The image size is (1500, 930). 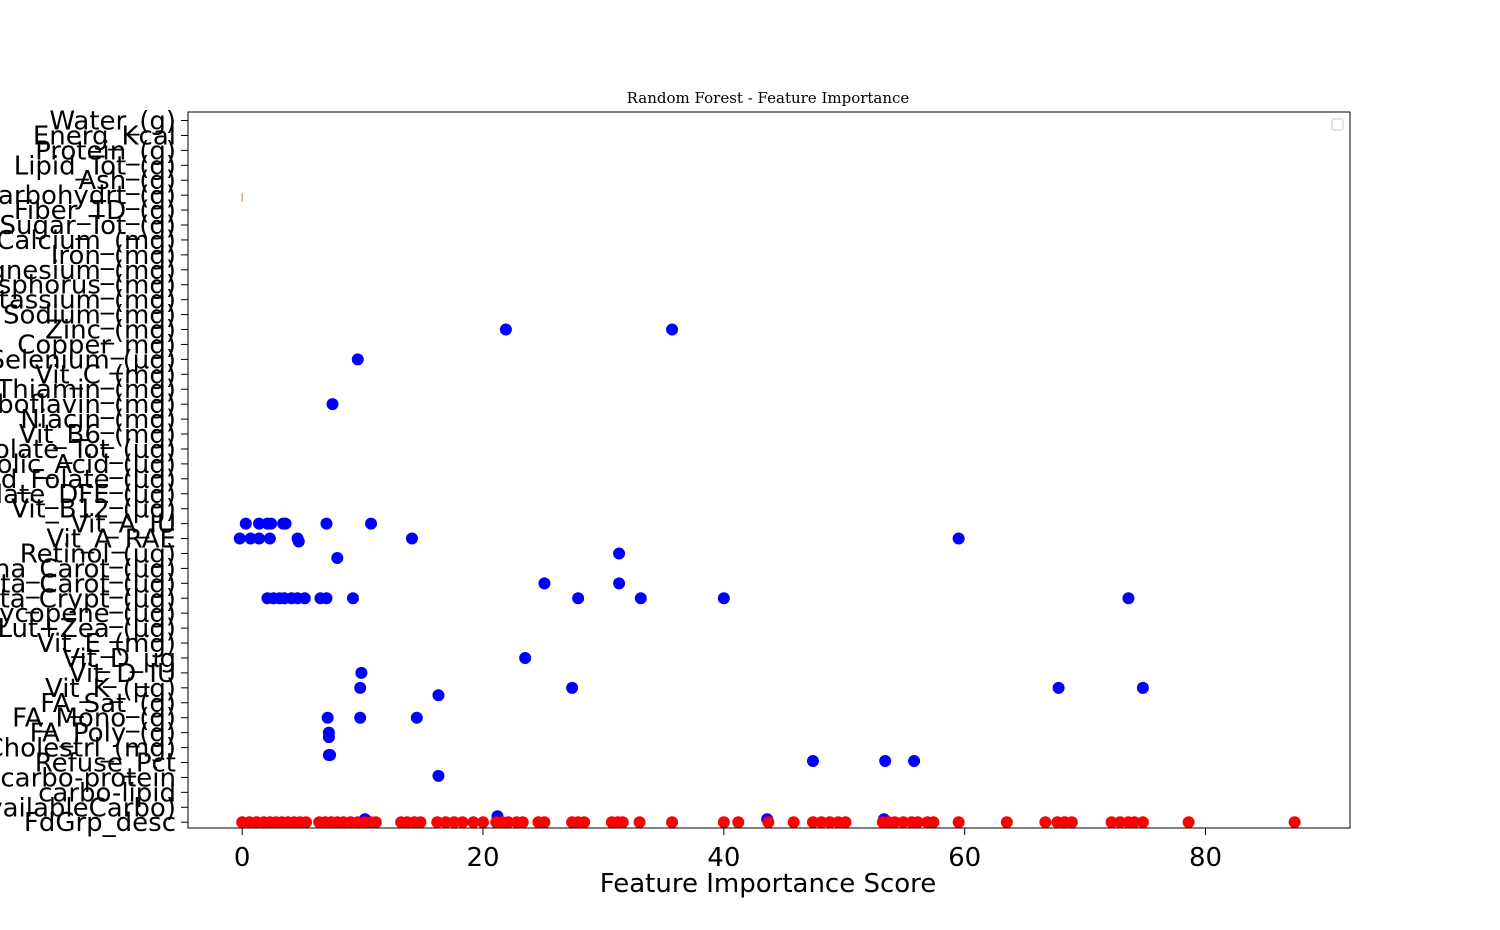 I want to click on y-tick-label: carbo-protein, so click(x=88, y=778).